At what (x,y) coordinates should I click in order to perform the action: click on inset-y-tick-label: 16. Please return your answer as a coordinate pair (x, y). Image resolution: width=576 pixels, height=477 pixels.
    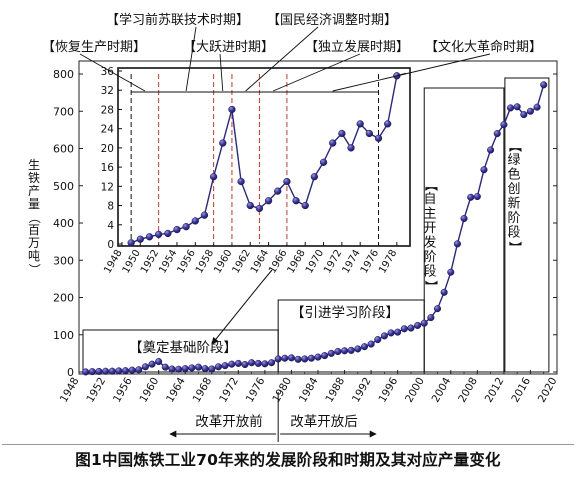
    Looking at the image, I should click on (108, 168).